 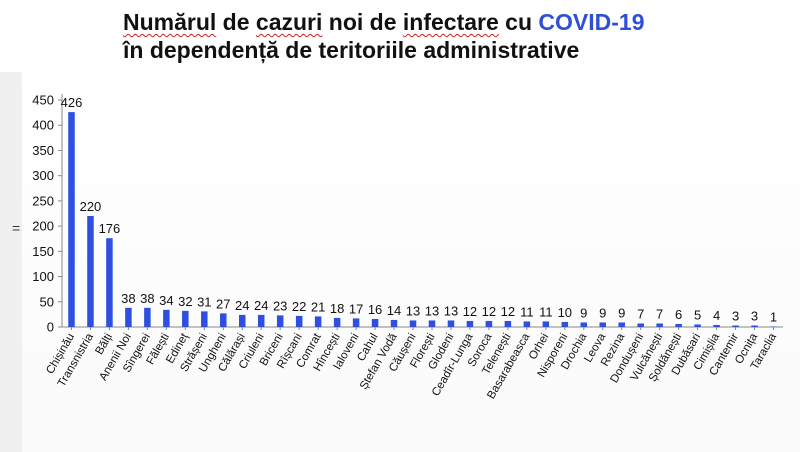 What do you see at coordinates (47, 301) in the screenshot?
I see `y-tick-label: 50` at bounding box center [47, 301].